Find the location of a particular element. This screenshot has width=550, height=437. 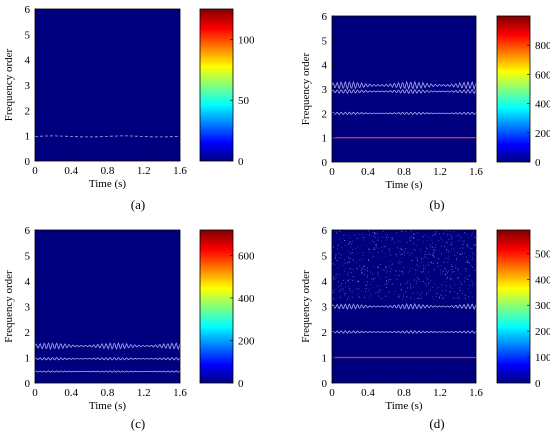

x-axis-label: Time (s) is located at coordinates (108, 406).